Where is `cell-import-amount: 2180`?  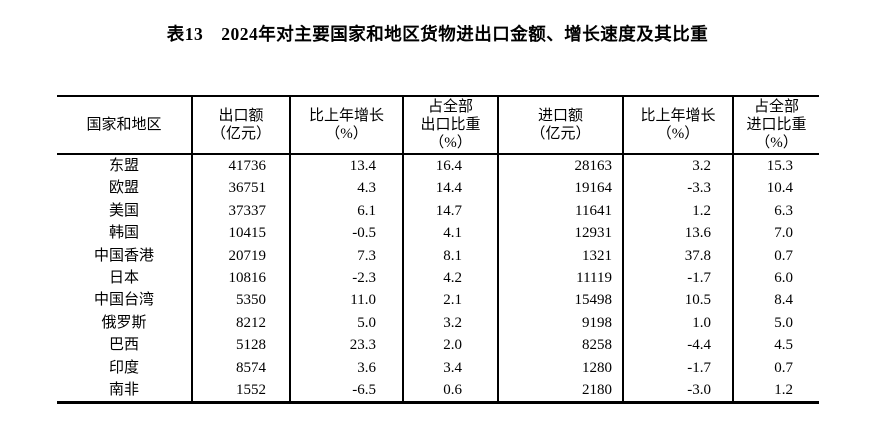
cell-import-amount: 2180 is located at coordinates (561, 391).